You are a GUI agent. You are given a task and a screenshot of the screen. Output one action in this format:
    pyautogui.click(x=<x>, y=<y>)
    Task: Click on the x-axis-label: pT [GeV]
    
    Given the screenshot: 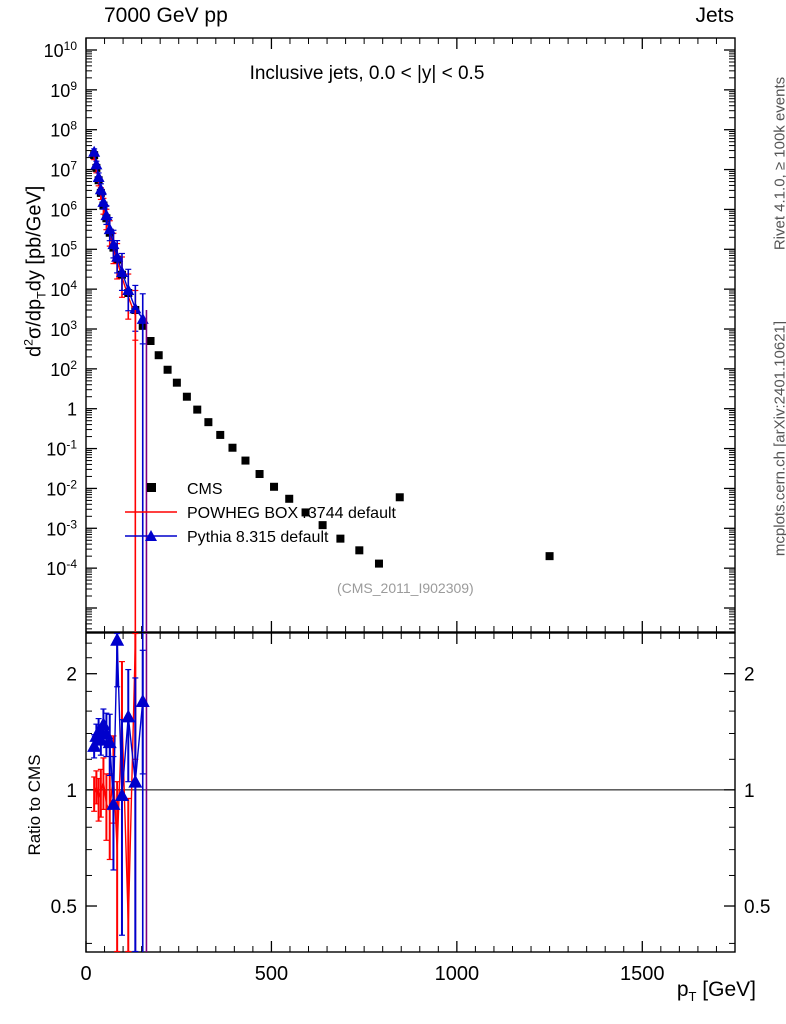 What is the action you would take?
    pyautogui.click(x=716, y=991)
    